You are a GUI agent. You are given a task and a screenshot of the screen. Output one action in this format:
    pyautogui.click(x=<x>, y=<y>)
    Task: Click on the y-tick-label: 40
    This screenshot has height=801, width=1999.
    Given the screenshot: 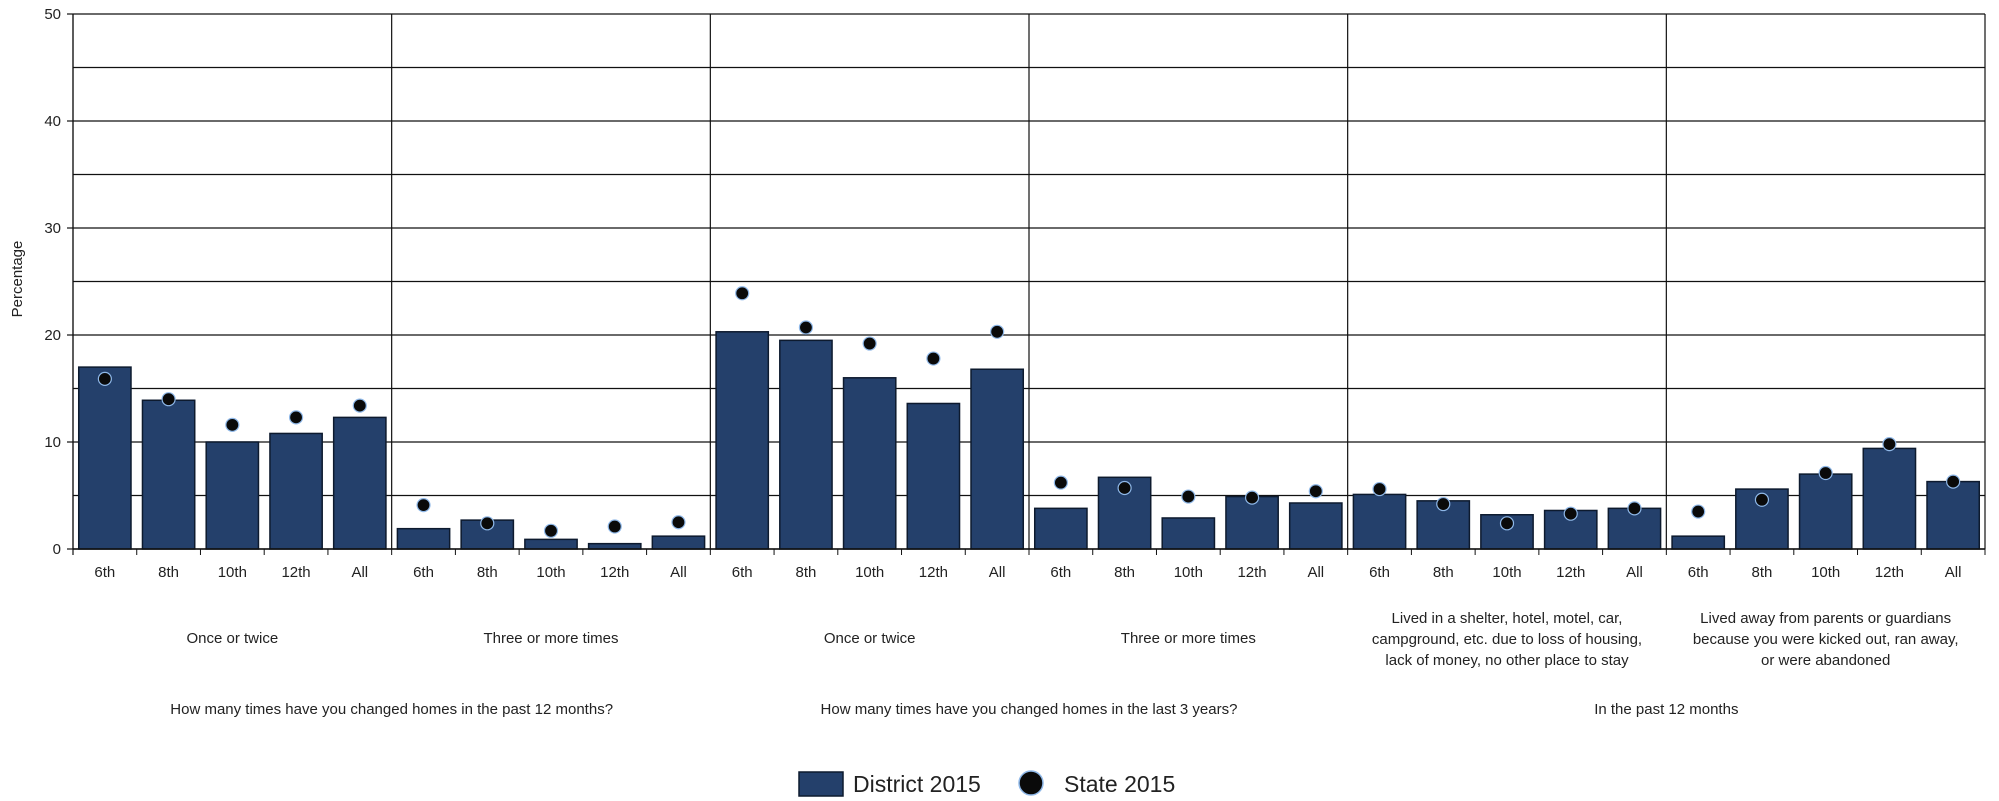 What is the action you would take?
    pyautogui.click(x=52, y=121)
    